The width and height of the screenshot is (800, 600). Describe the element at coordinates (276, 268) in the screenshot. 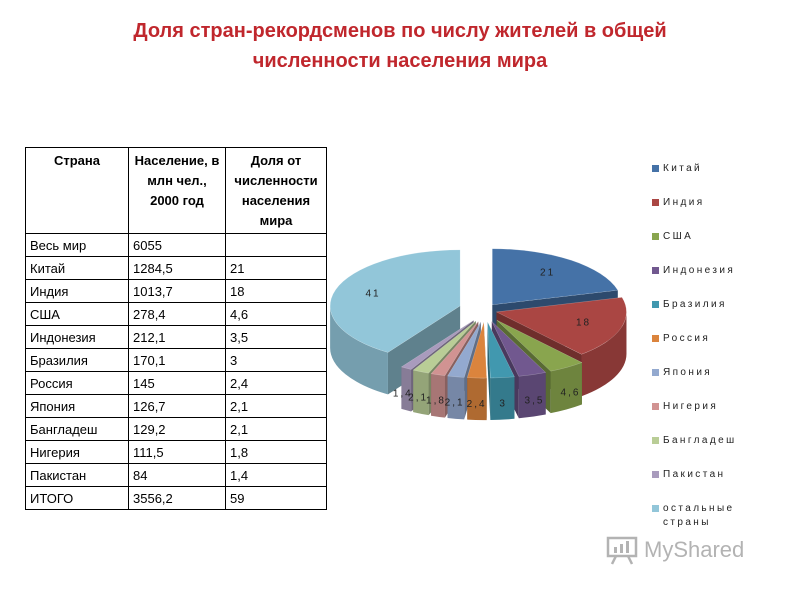

I see `cell-share: 21` at that location.